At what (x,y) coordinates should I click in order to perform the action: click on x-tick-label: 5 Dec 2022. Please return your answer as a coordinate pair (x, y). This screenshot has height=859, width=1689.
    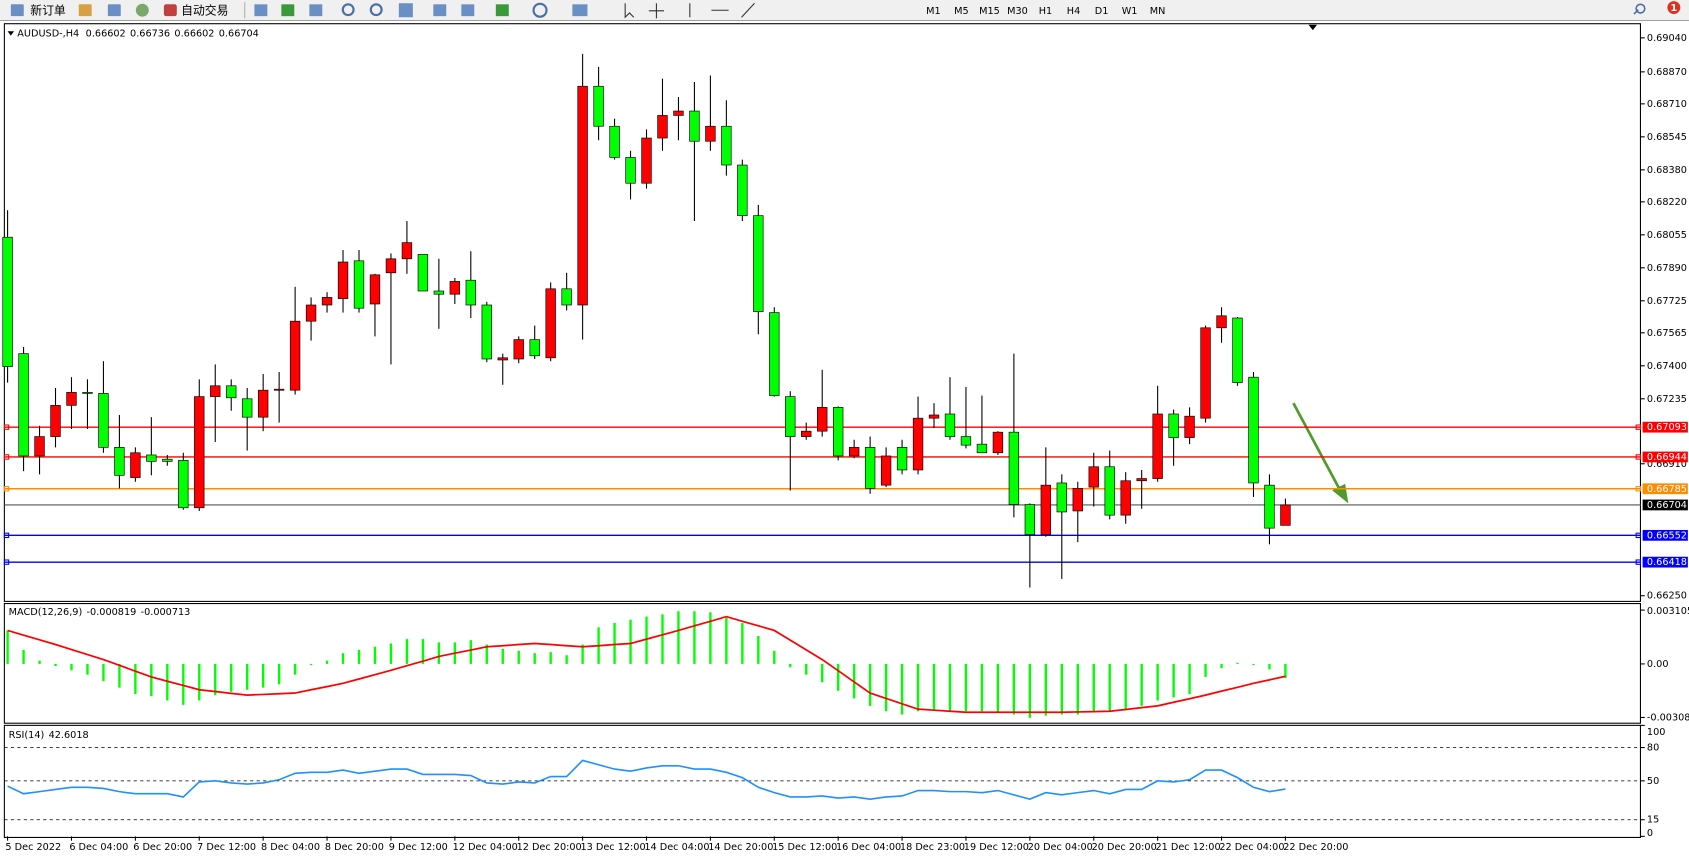
    Looking at the image, I should click on (33, 847).